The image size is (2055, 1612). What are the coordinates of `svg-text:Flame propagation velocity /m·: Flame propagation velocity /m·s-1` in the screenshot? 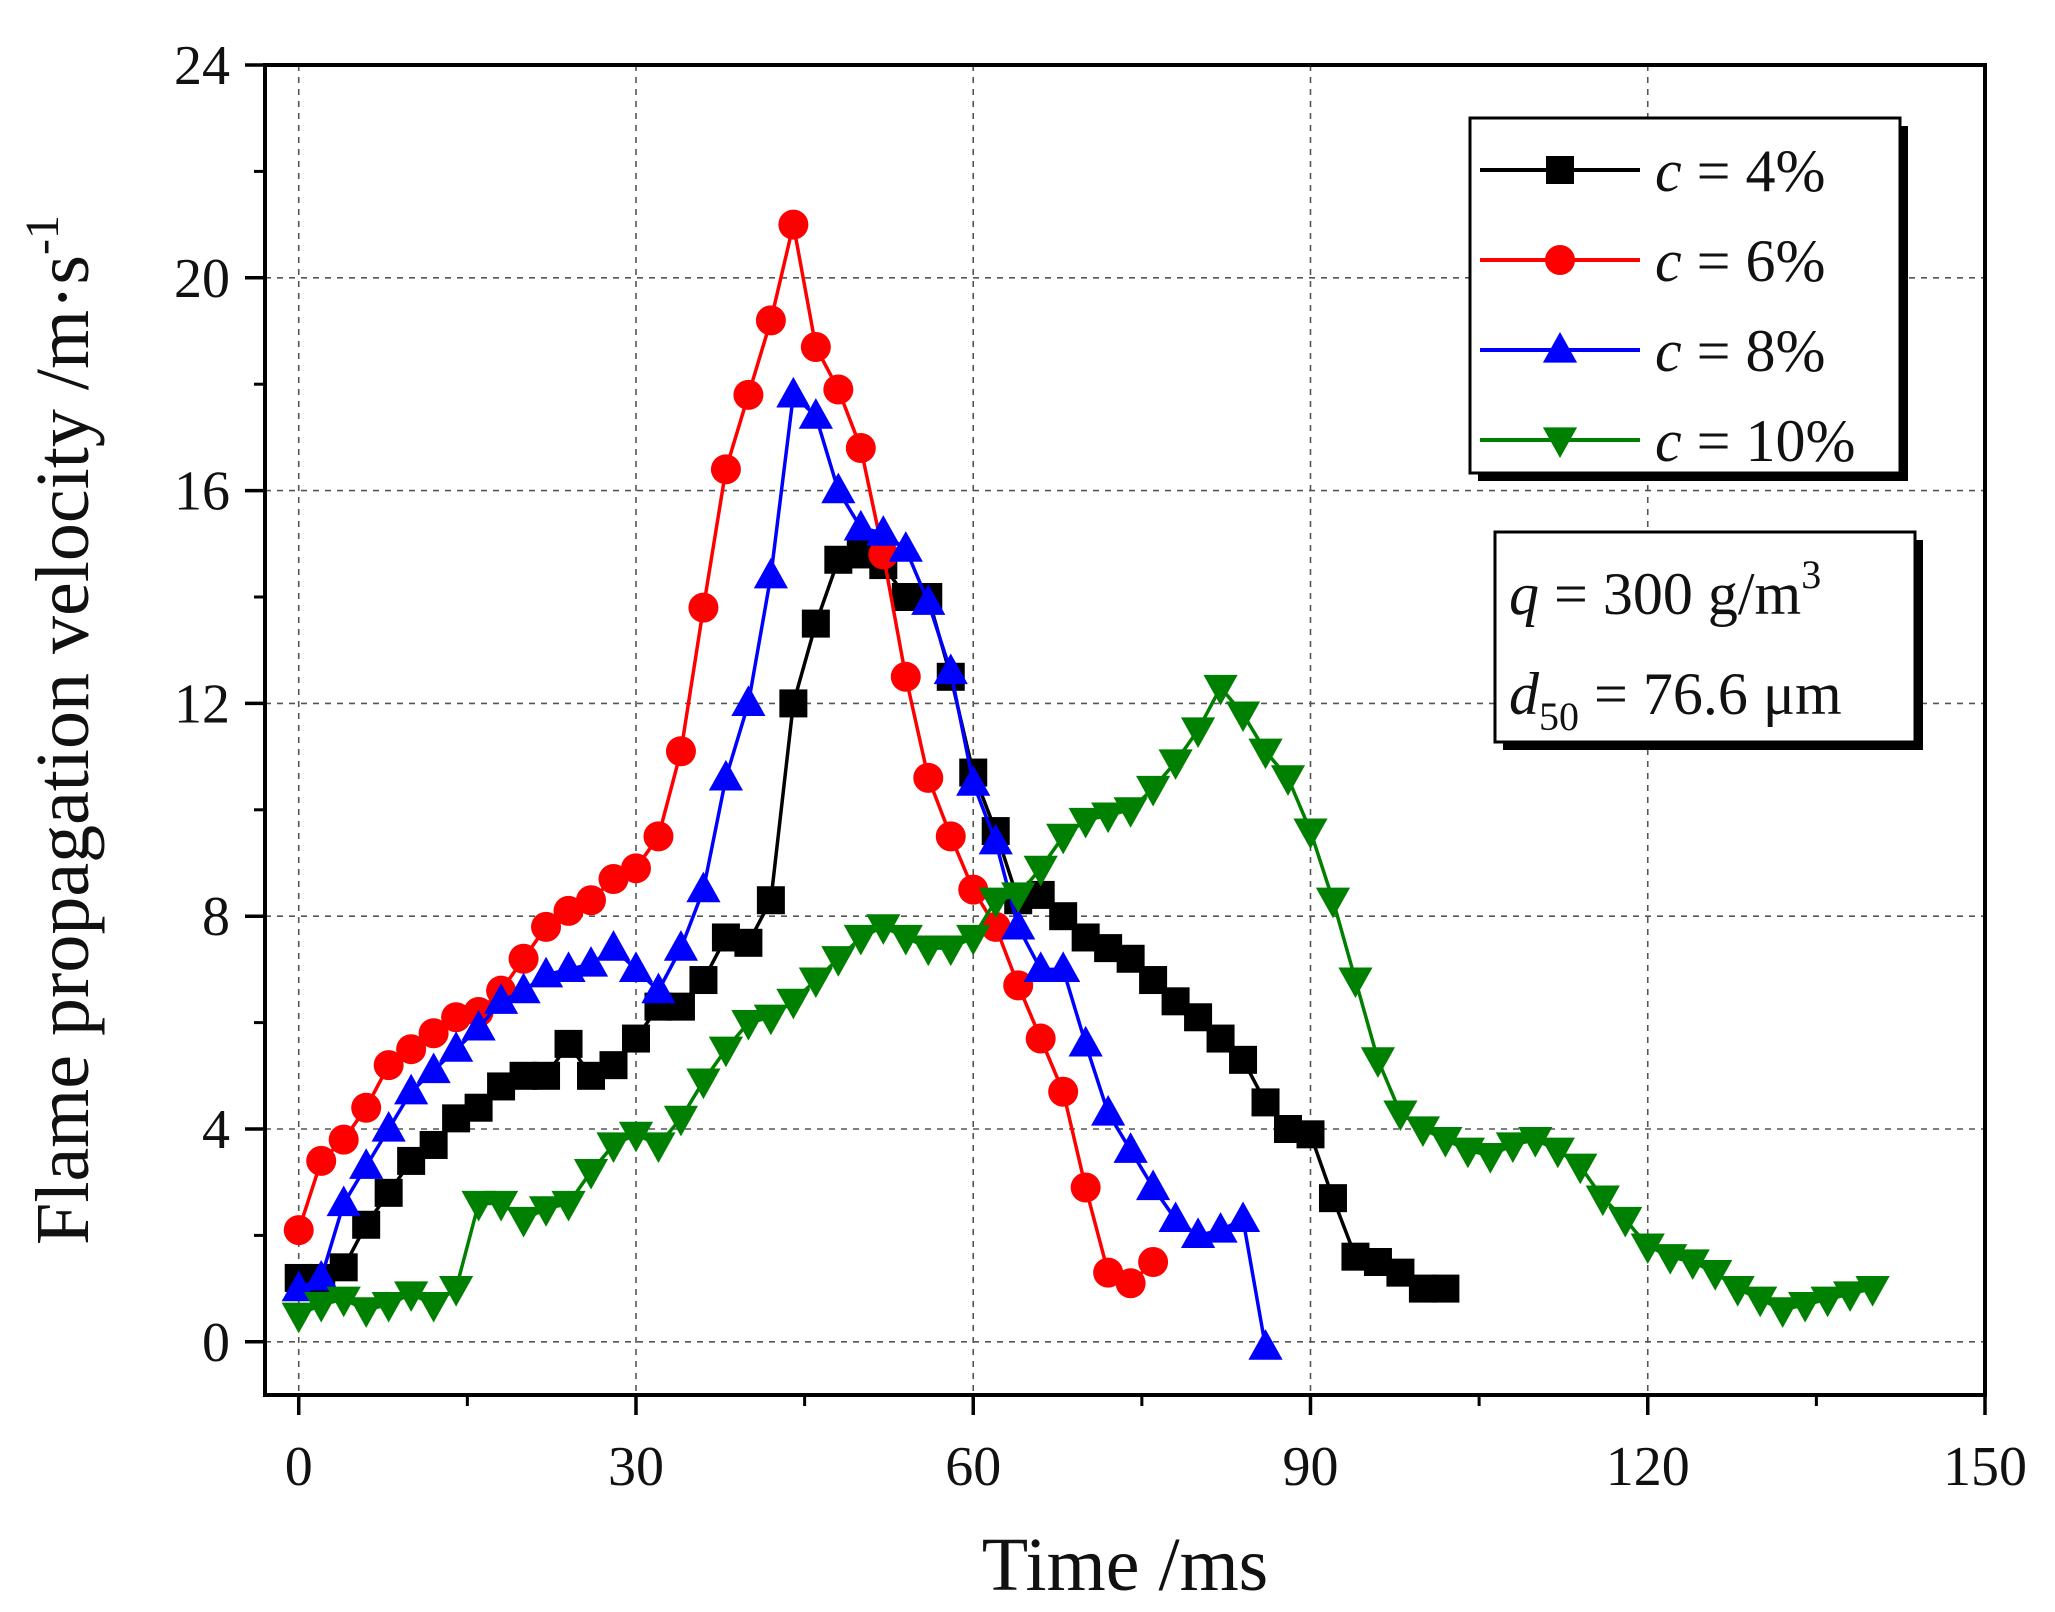 It's located at (60, 730).